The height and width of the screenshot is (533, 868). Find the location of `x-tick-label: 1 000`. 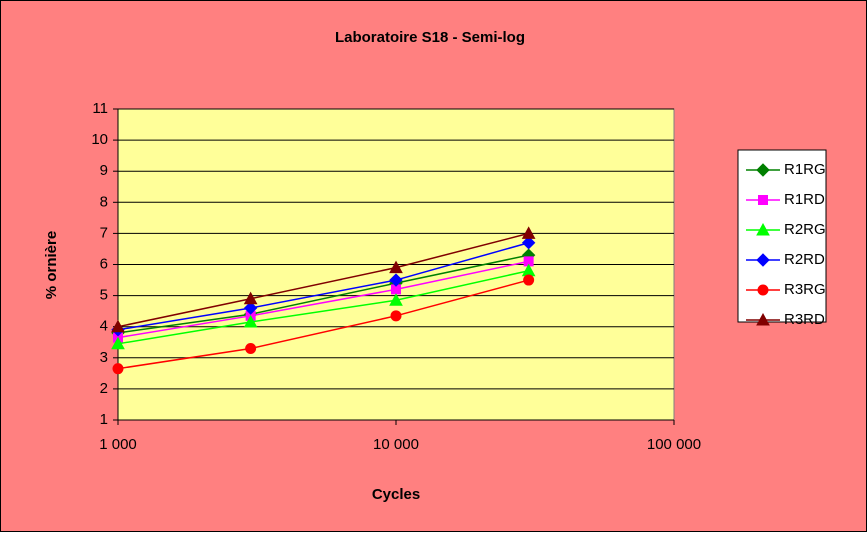

x-tick-label: 1 000 is located at coordinates (118, 444).